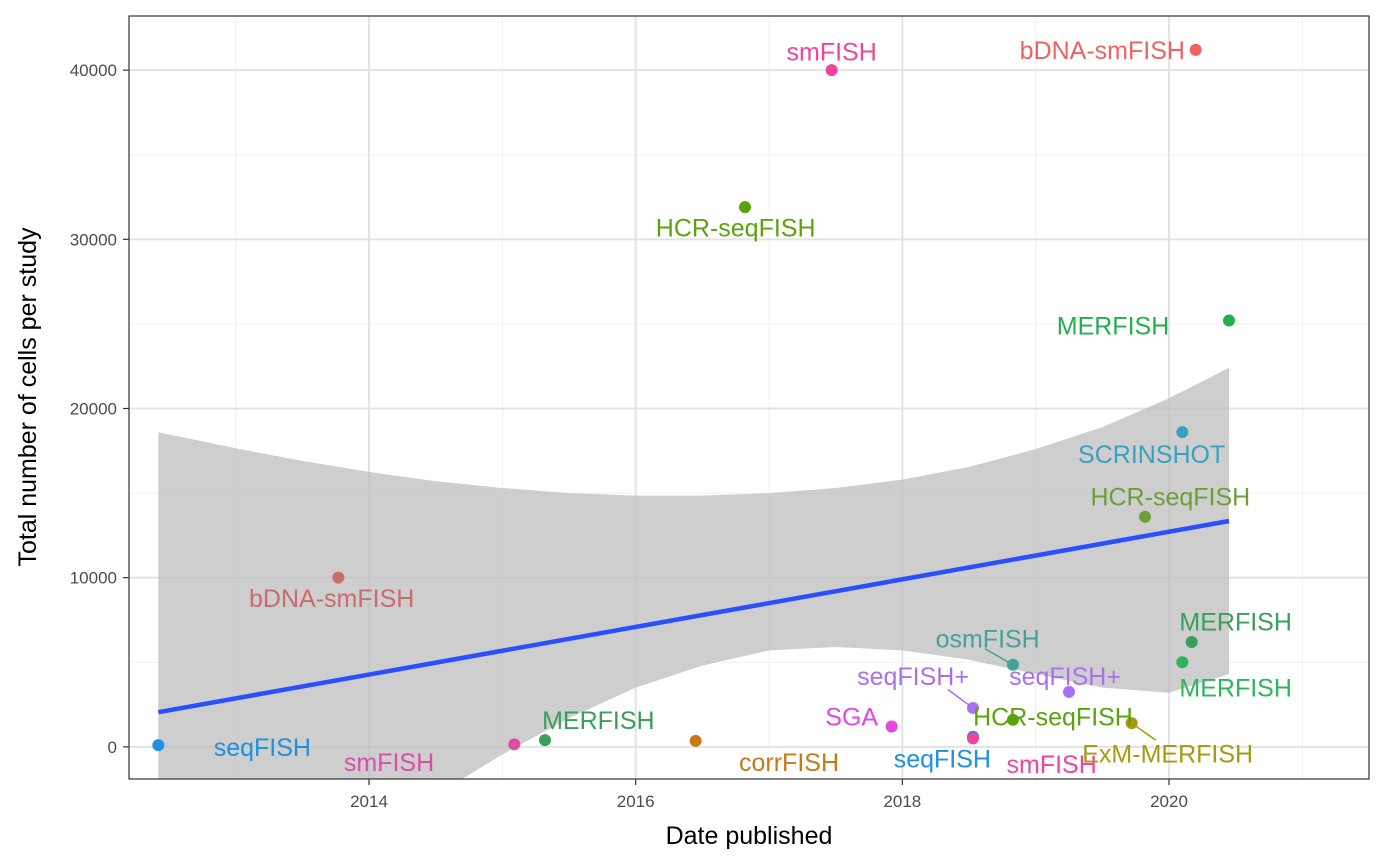 The width and height of the screenshot is (1400, 865). I want to click on point-label: SCRINSHOT, so click(1151, 455).